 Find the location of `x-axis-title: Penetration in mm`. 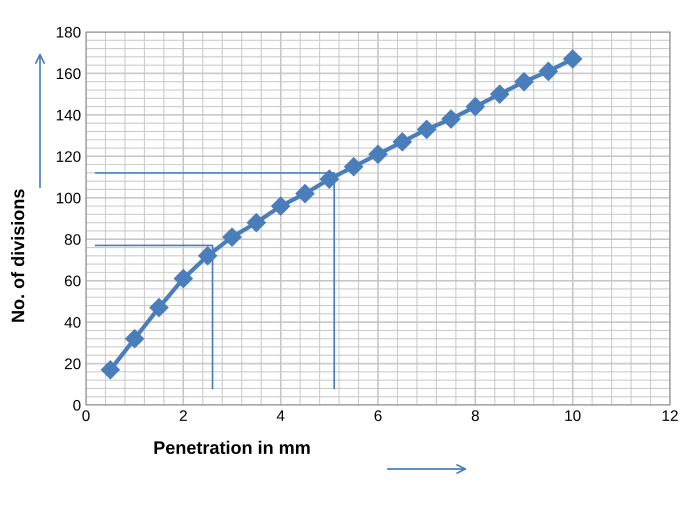

x-axis-title: Penetration in mm is located at coordinates (232, 447).